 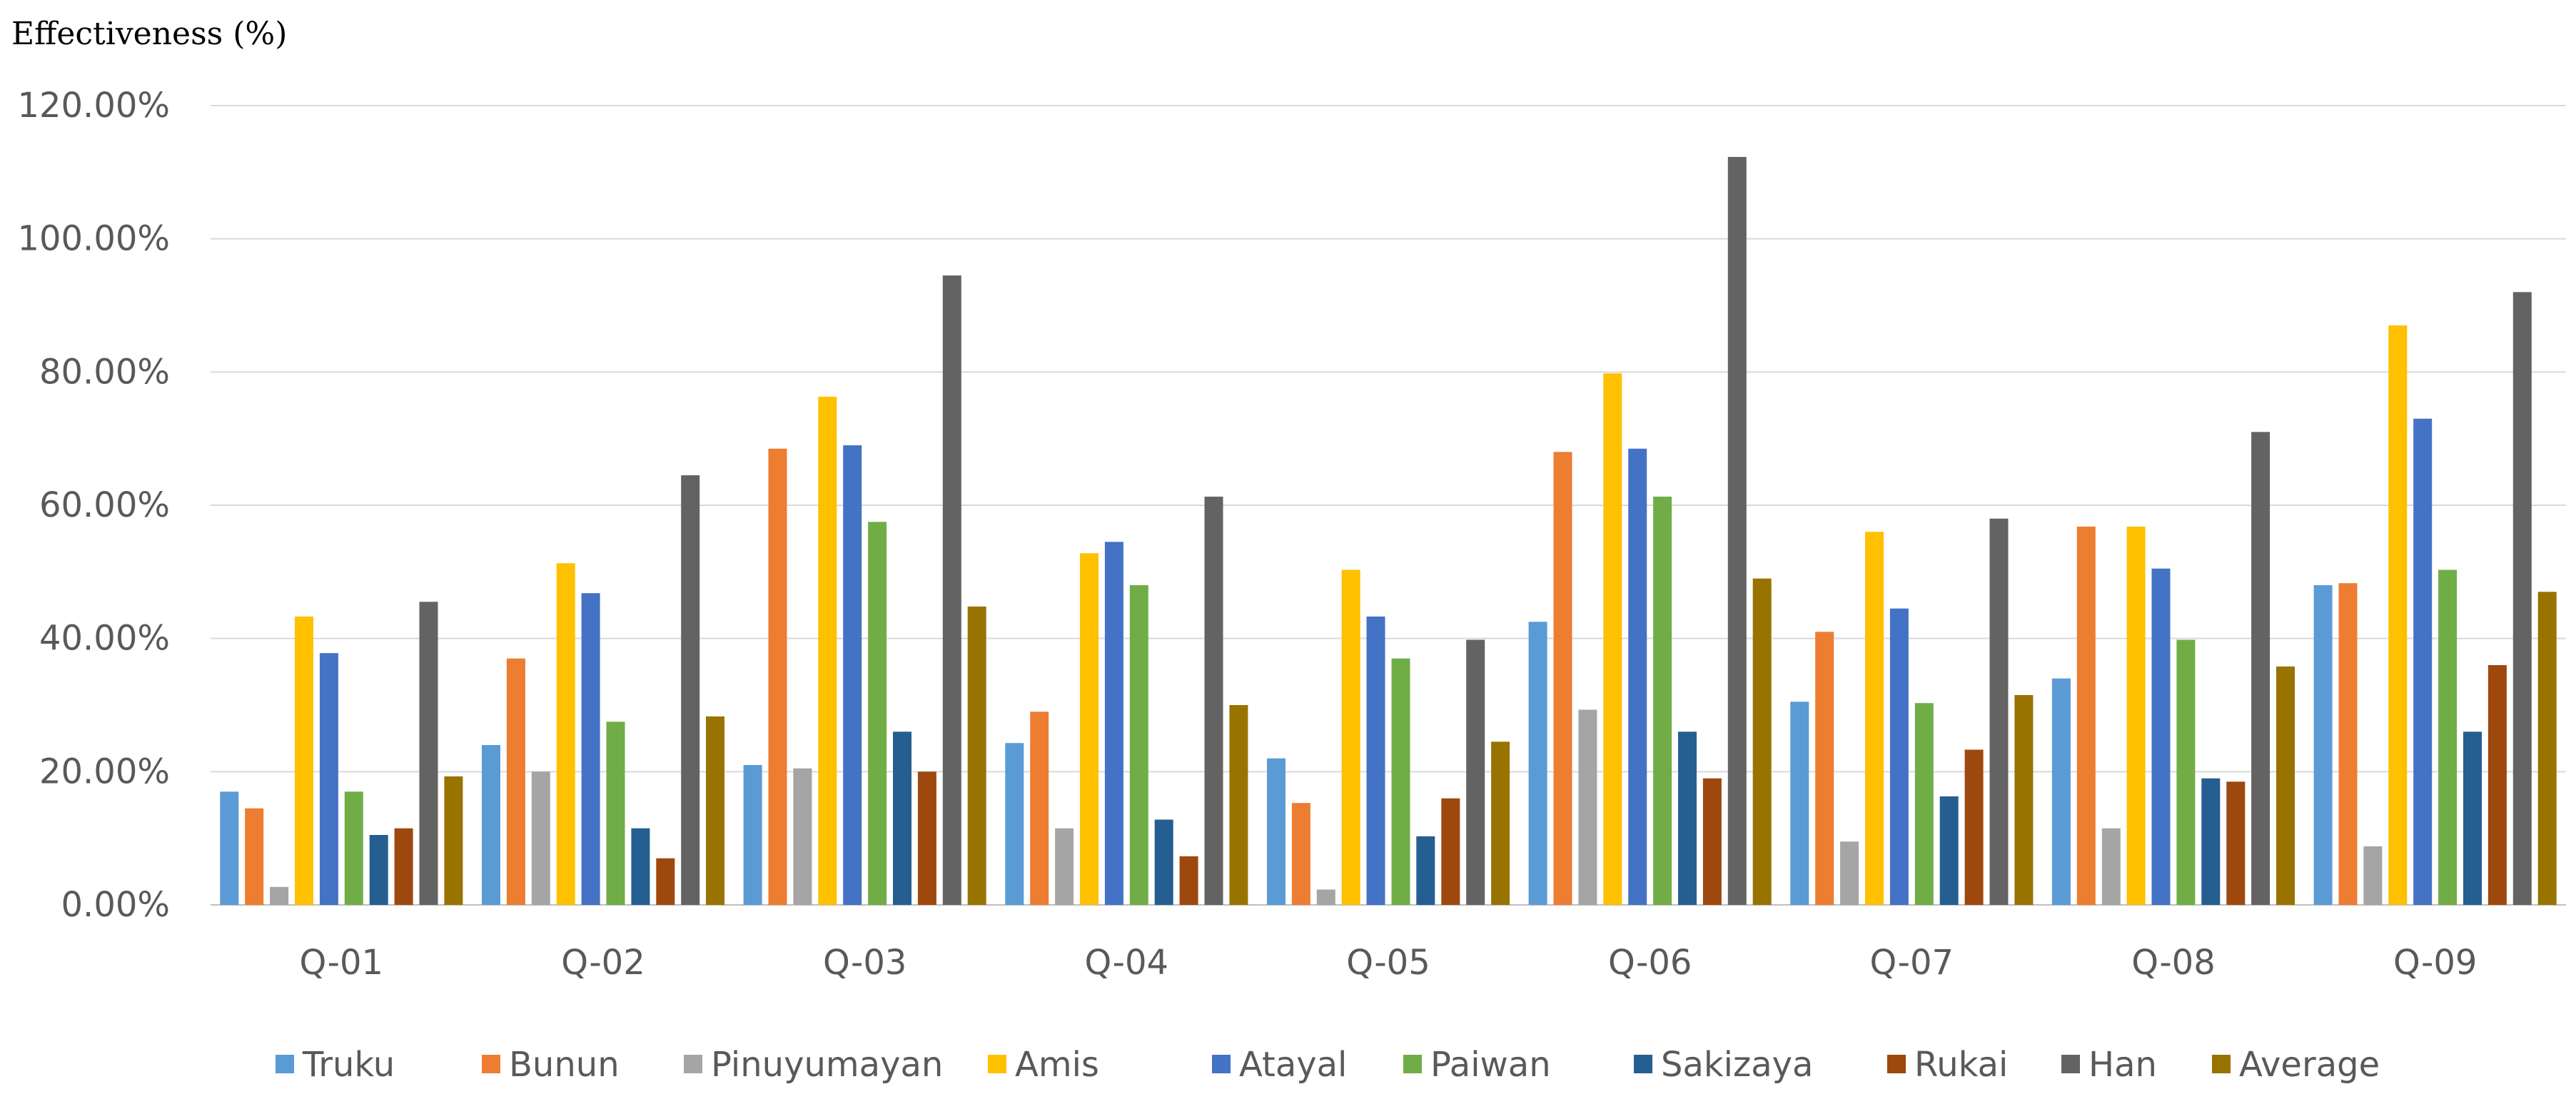 I want to click on legend-swatch-atayal, so click(x=1221, y=1064).